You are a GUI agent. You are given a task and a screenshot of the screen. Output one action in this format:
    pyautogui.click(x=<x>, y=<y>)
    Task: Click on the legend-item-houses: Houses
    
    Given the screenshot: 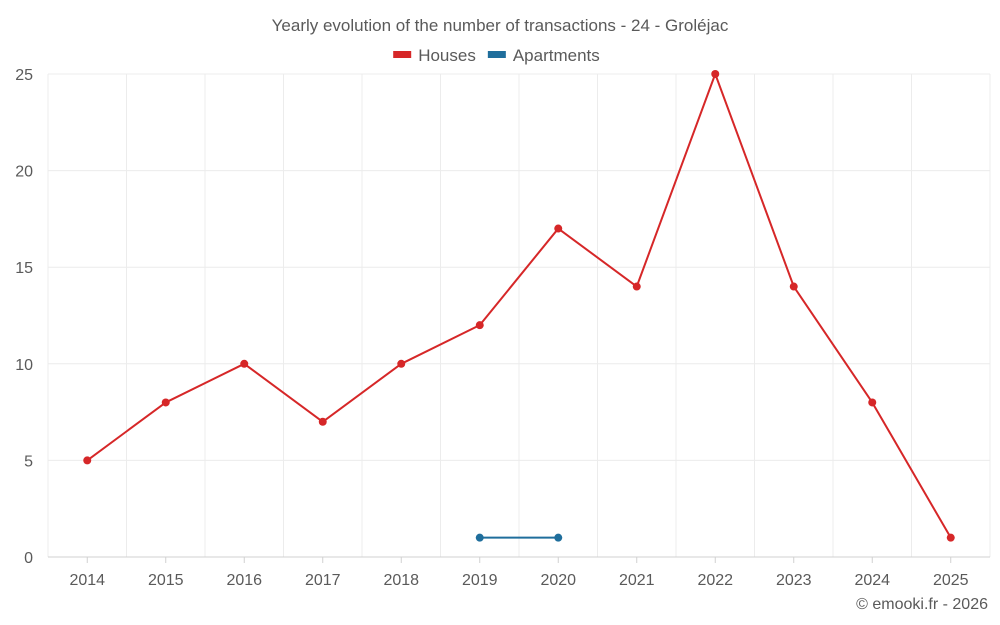 What is the action you would take?
    pyautogui.click(x=434, y=55)
    